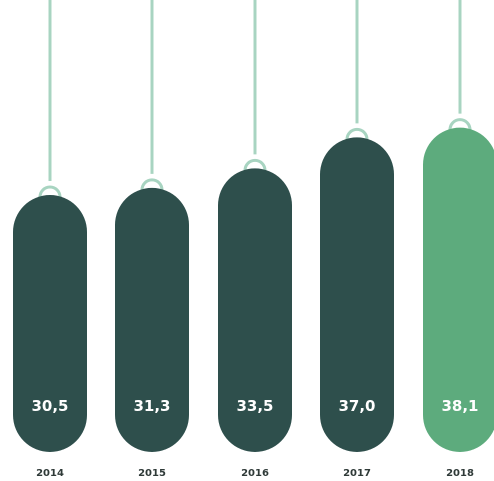  I want to click on x-tick-label: 2016, so click(255, 473).